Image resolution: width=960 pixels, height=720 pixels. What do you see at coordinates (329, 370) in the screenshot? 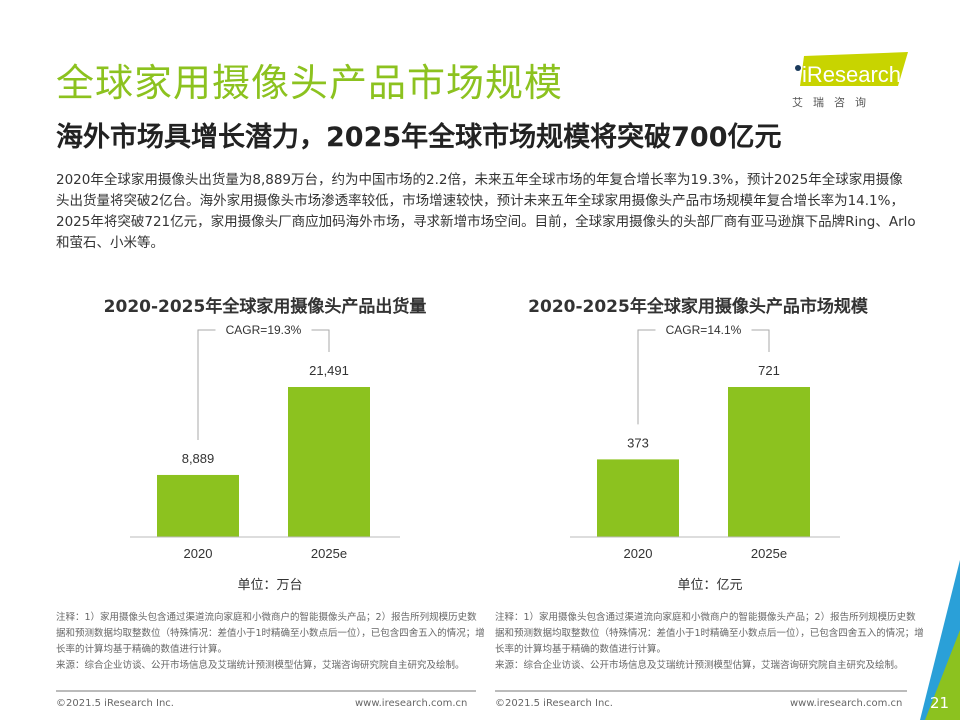
I see `data-label: 21,491` at bounding box center [329, 370].